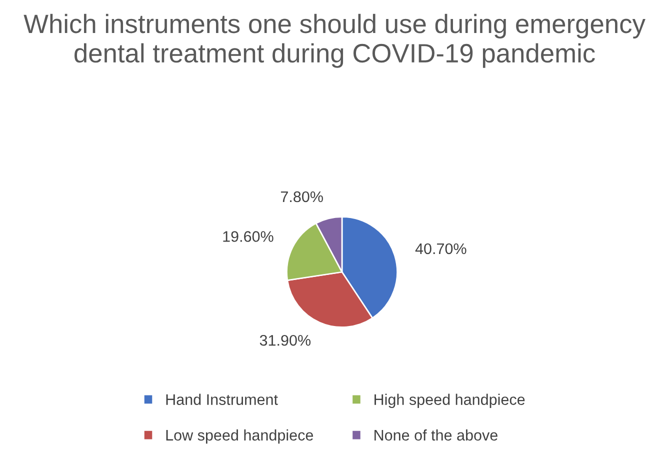 The width and height of the screenshot is (669, 462). I want to click on data-label: 19.60%, so click(248, 236).